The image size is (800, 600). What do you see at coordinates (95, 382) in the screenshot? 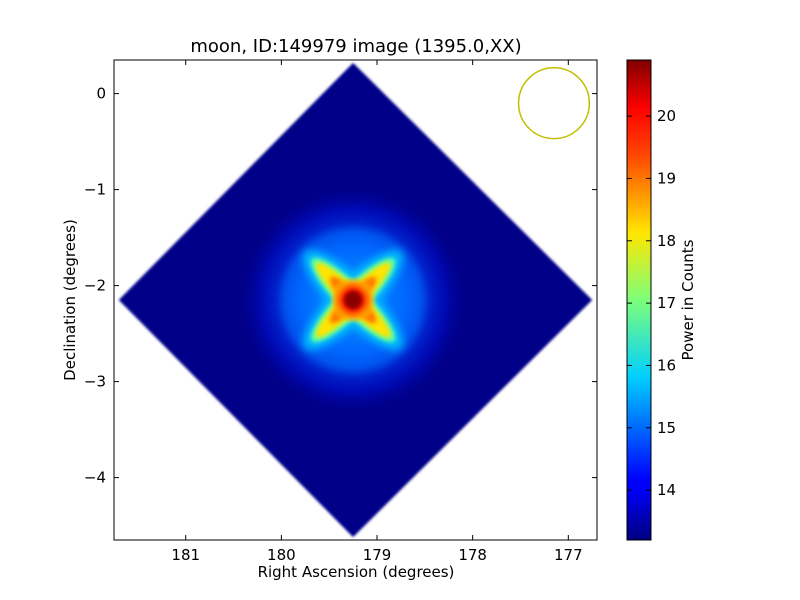
I see `y-tick-label: −3` at bounding box center [95, 382].